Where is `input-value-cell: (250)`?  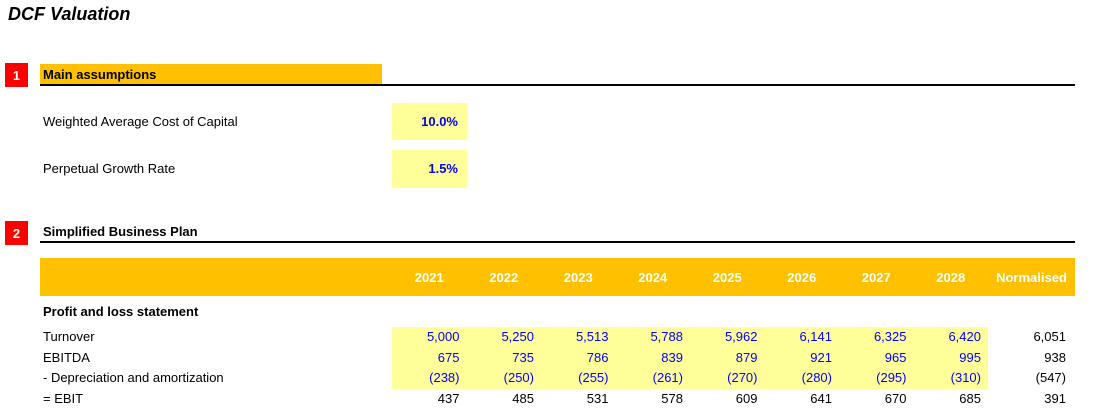 input-value-cell: (250) is located at coordinates (503, 378).